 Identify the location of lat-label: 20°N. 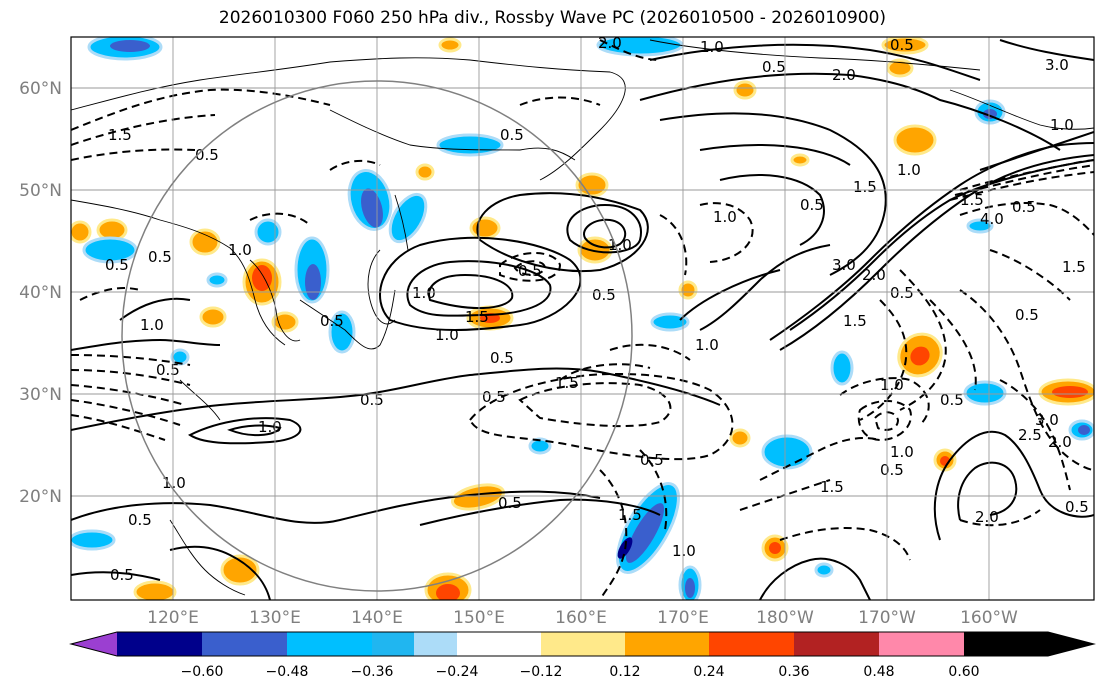
(40, 497).